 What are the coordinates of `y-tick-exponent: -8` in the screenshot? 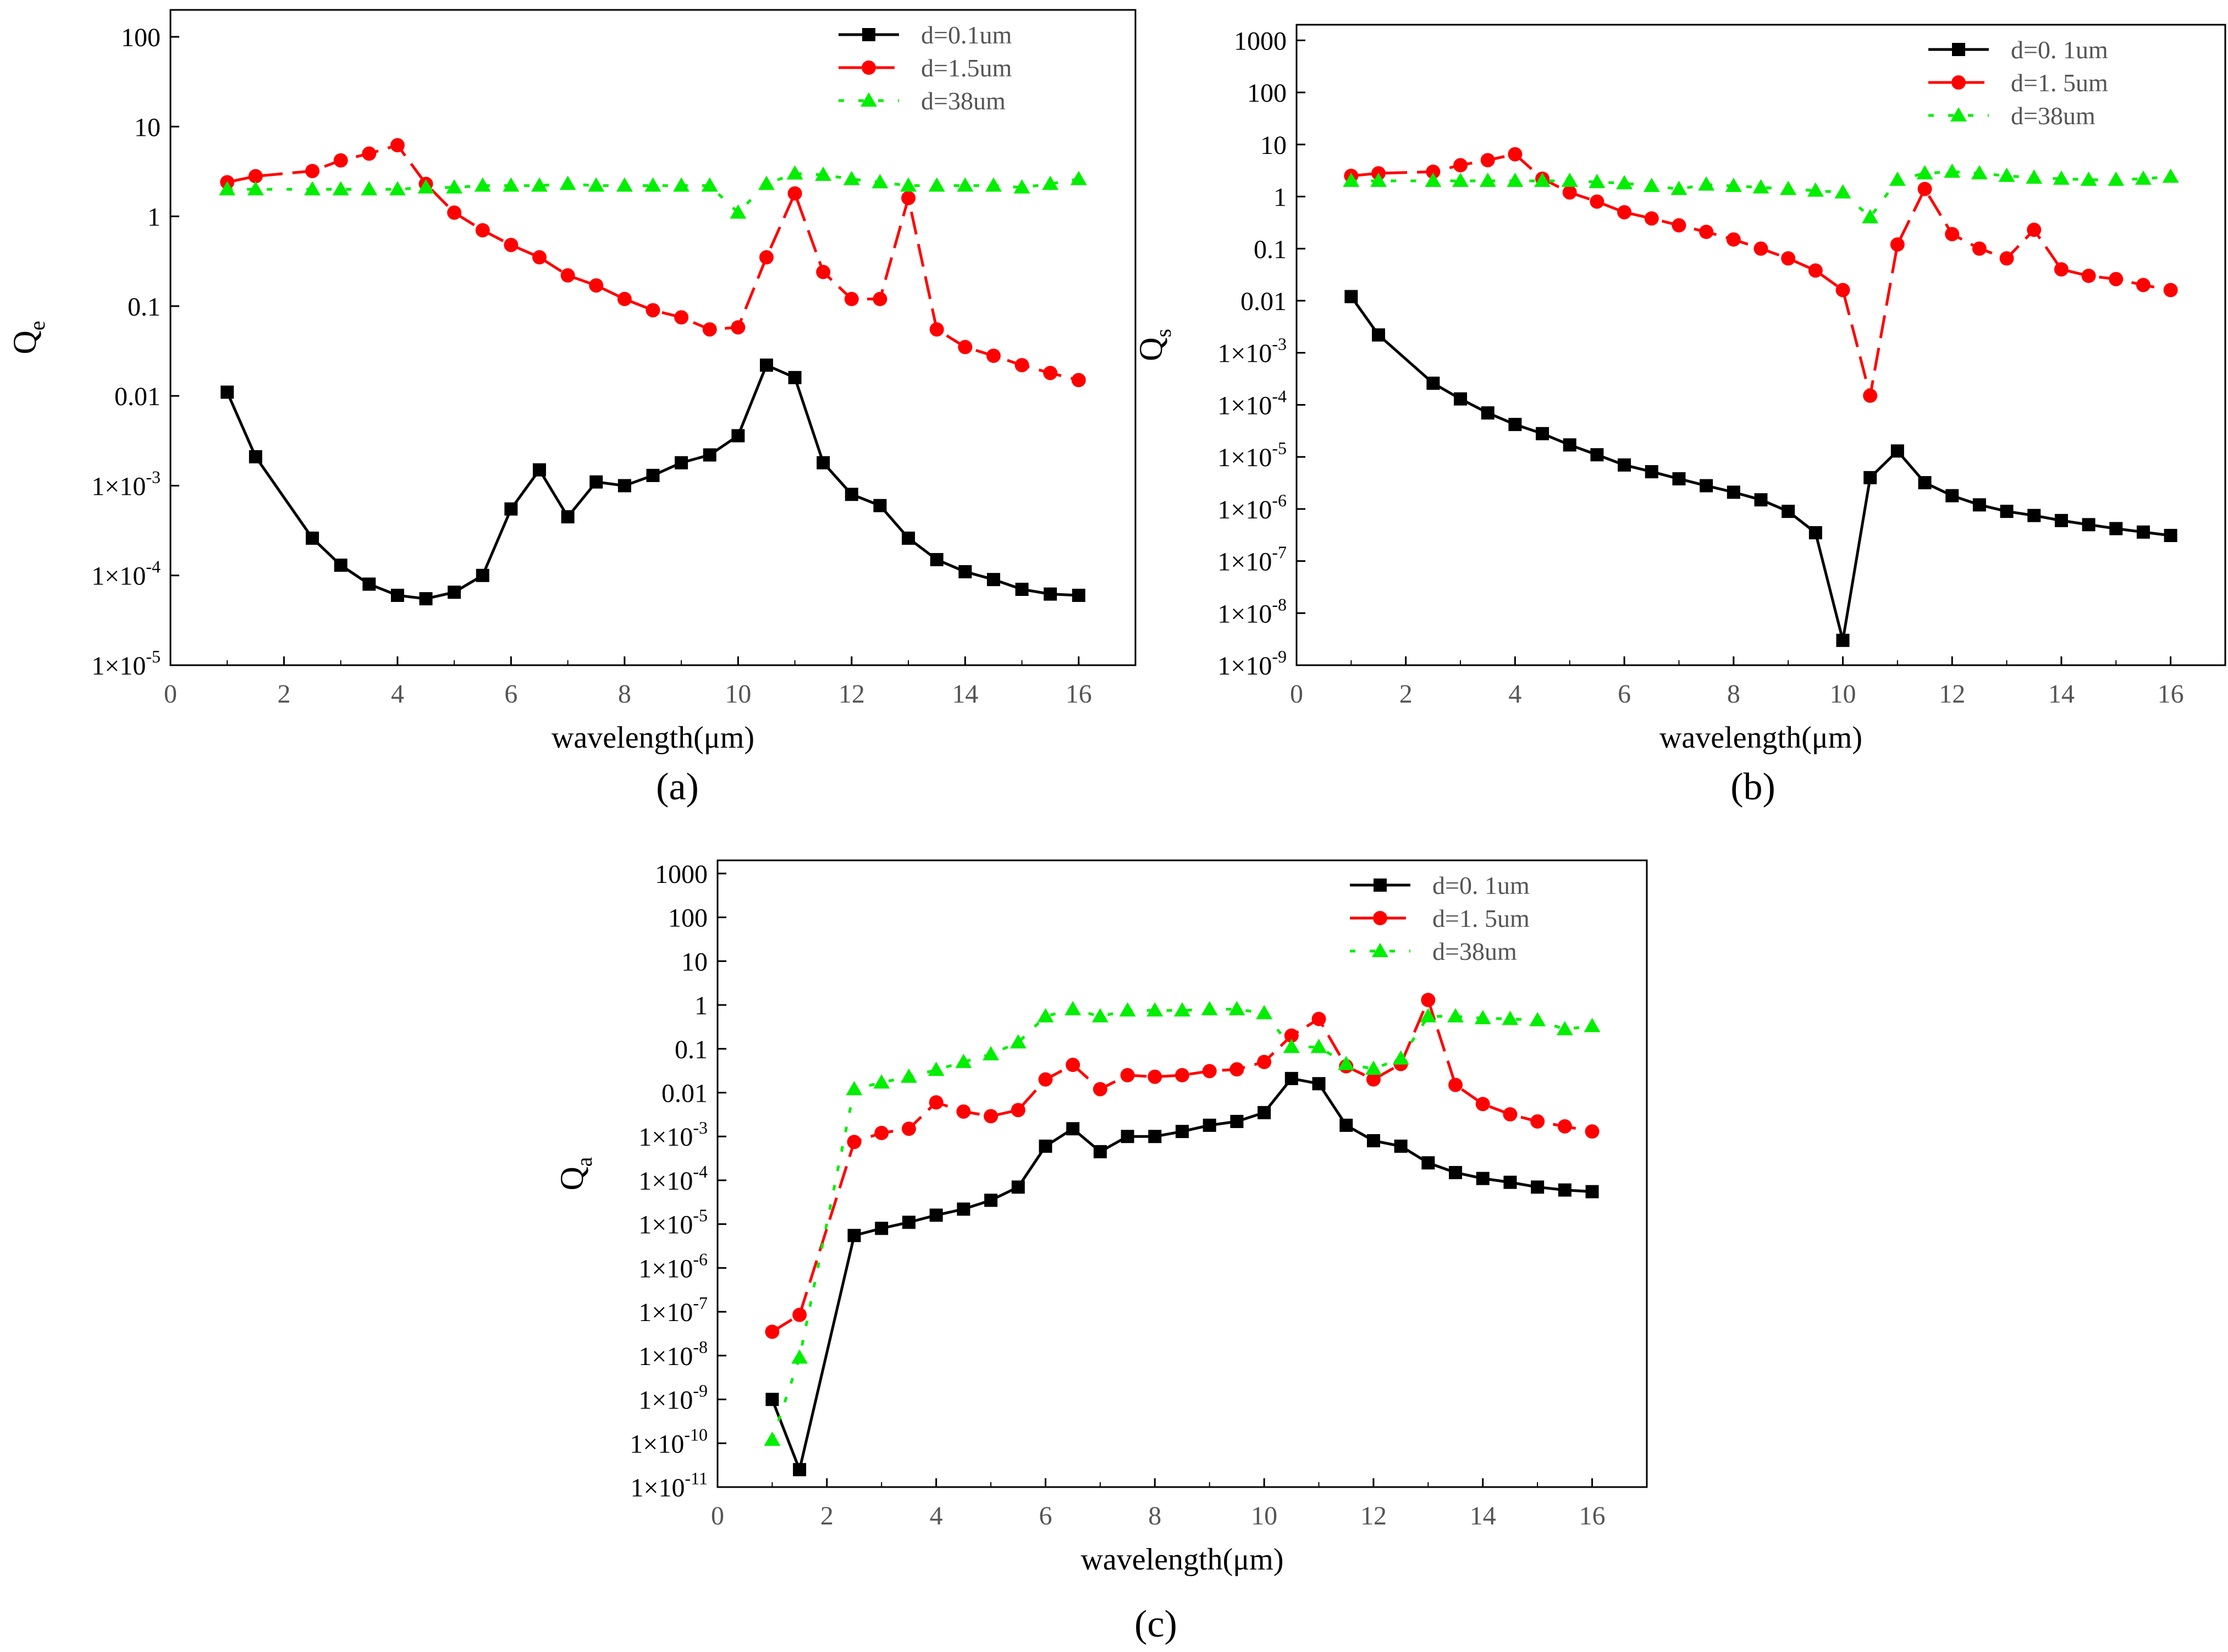 It's located at (1280, 604).